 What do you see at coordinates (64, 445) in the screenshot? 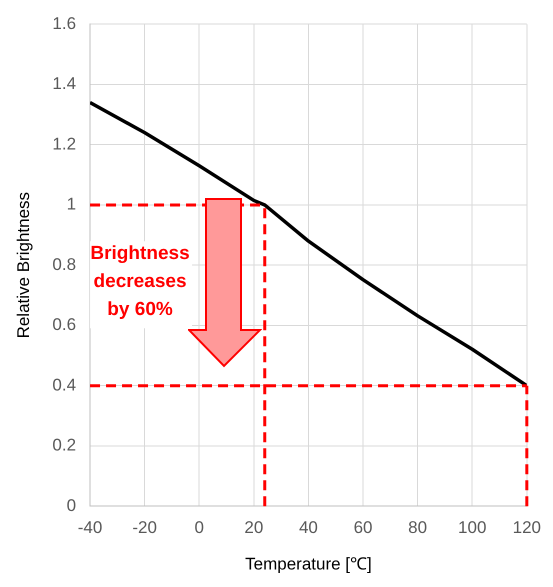
I see `y-tick-label: 0.2` at bounding box center [64, 445].